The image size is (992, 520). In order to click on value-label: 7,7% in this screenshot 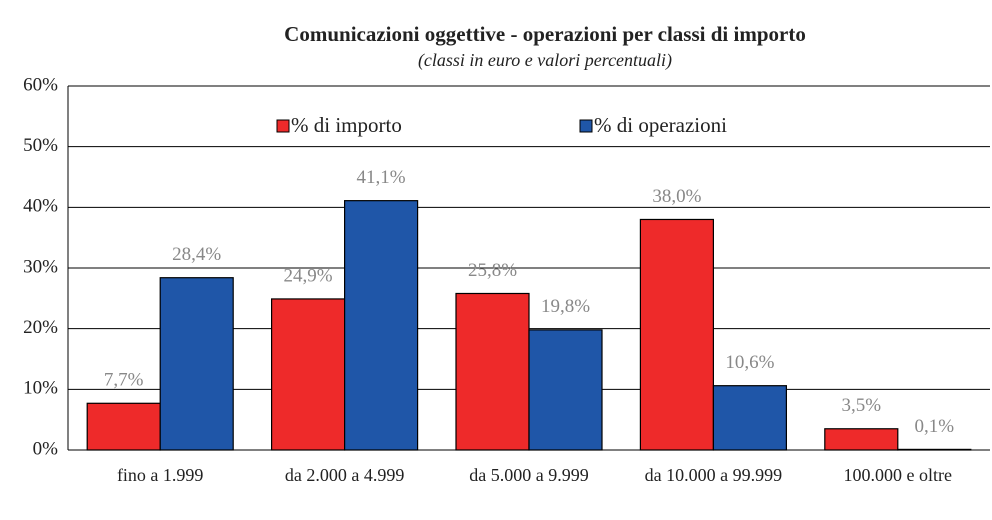, I will do `click(124, 380)`.